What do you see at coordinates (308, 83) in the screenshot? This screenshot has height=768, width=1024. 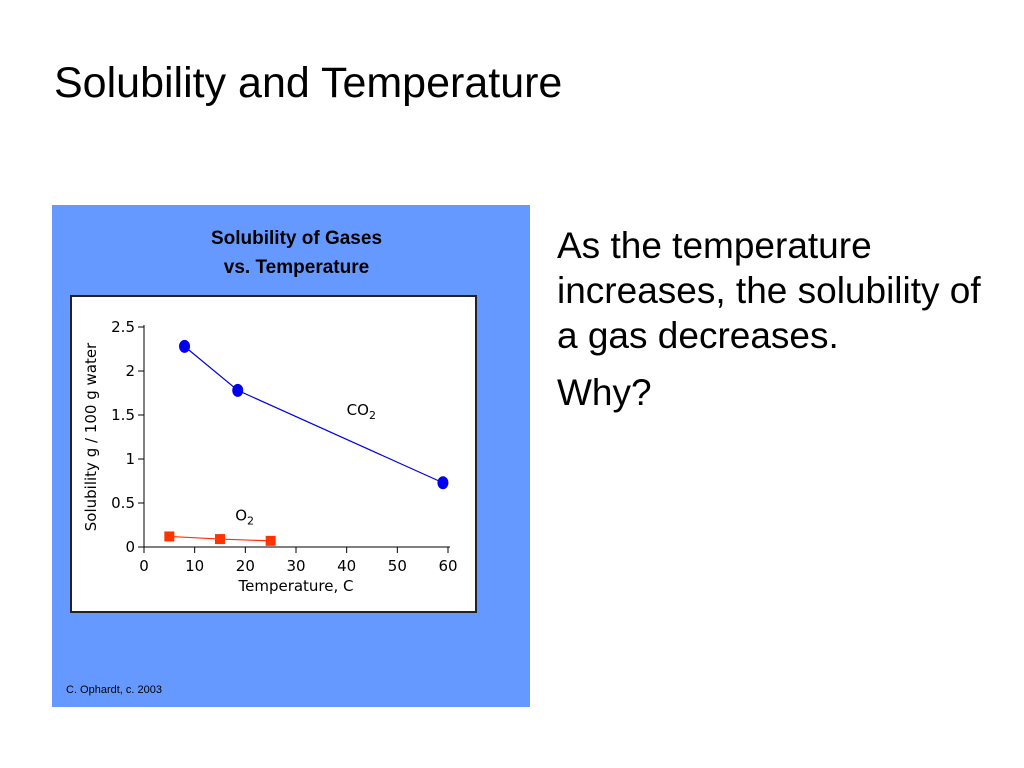 I see `slide-title: Solubility and Temperature` at bounding box center [308, 83].